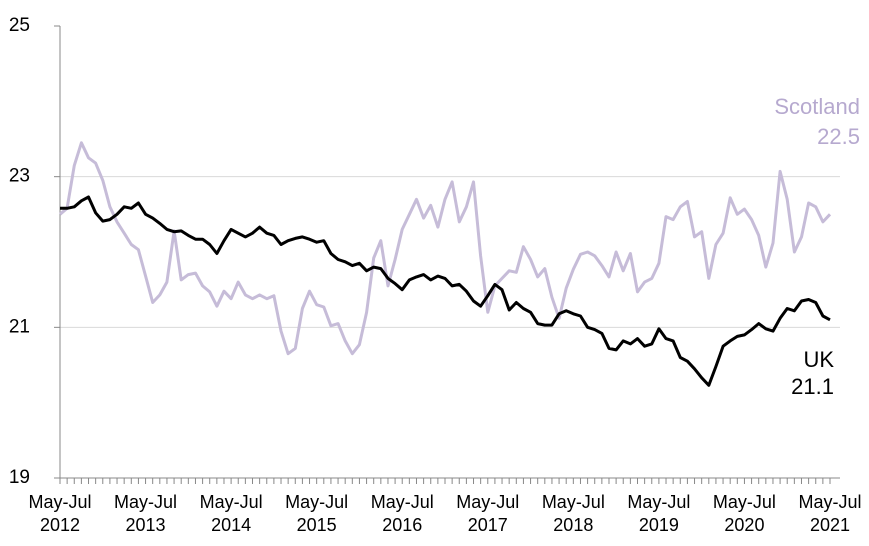  I want to click on x-tick-label: May-Jul 2018, so click(573, 513).